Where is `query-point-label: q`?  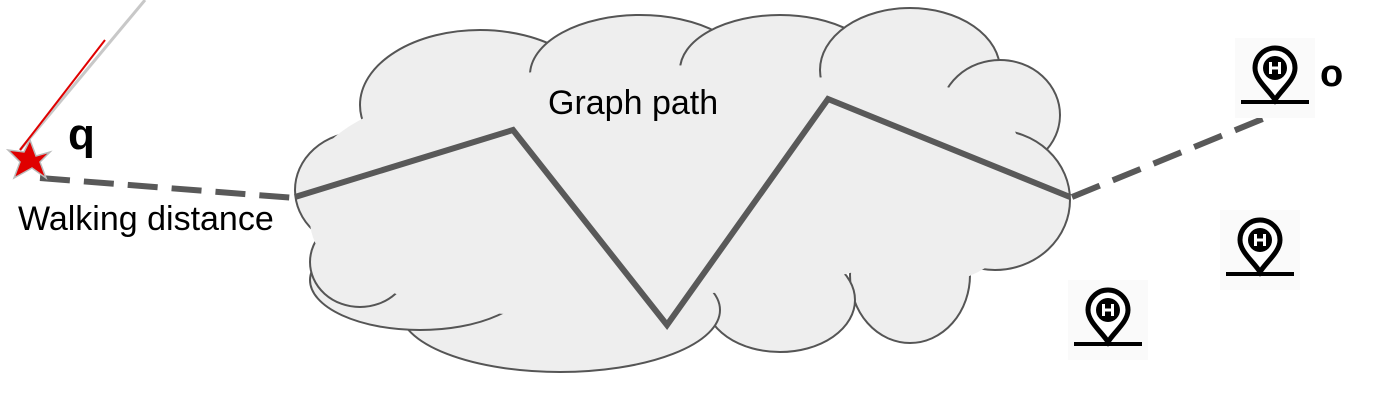 query-point-label: q is located at coordinates (81, 134).